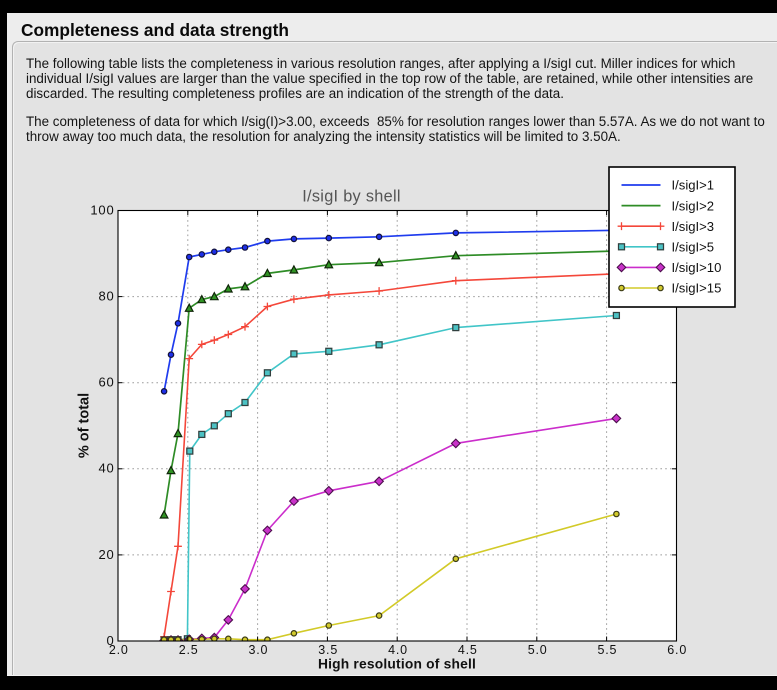  Describe the element at coordinates (693, 185) in the screenshot. I see `svg-text: I/sigI>1` at that location.